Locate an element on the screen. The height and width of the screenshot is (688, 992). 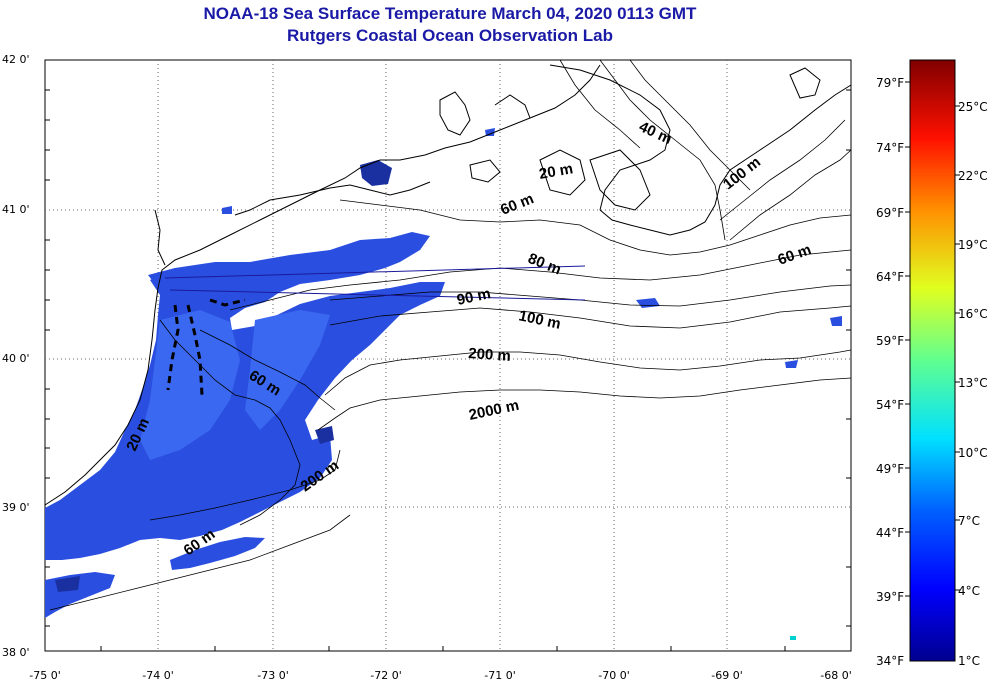
colorbar-ticks is located at coordinates (932, 339).